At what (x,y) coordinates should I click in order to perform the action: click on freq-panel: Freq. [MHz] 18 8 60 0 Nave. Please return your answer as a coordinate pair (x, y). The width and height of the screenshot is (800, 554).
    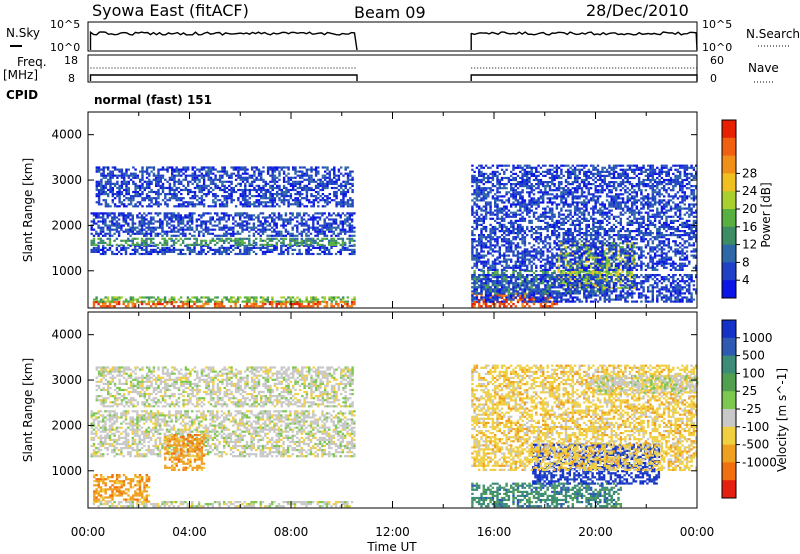
    Looking at the image, I should click on (391, 69).